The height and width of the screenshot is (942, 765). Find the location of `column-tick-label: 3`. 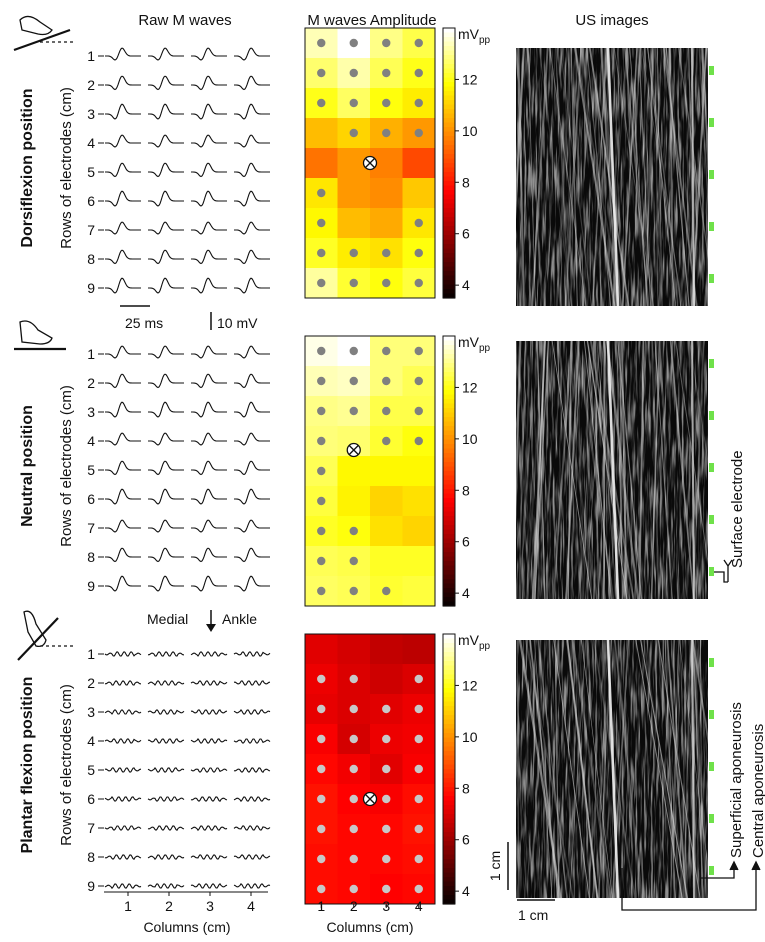

column-tick-label: 3 is located at coordinates (386, 906).